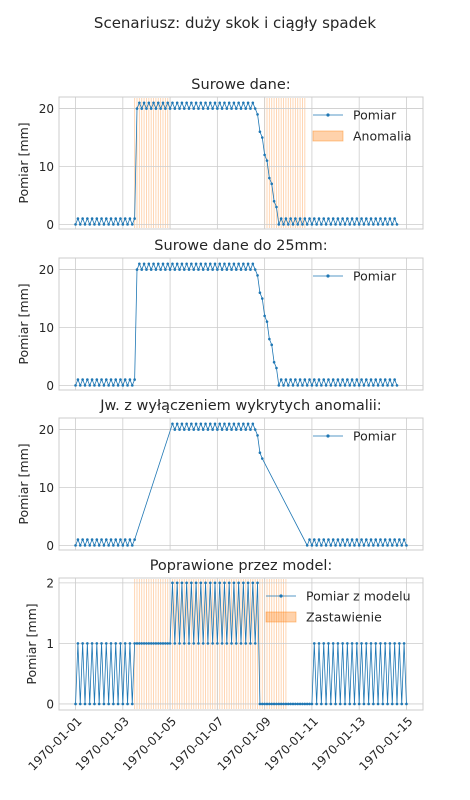  Describe the element at coordinates (355, 436) in the screenshot. I see `legend: Pomiar` at that location.